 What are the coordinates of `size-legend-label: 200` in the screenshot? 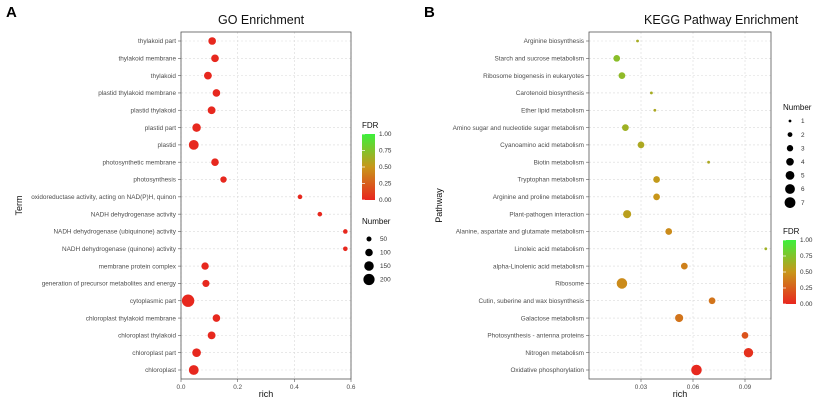 It's located at (385, 280).